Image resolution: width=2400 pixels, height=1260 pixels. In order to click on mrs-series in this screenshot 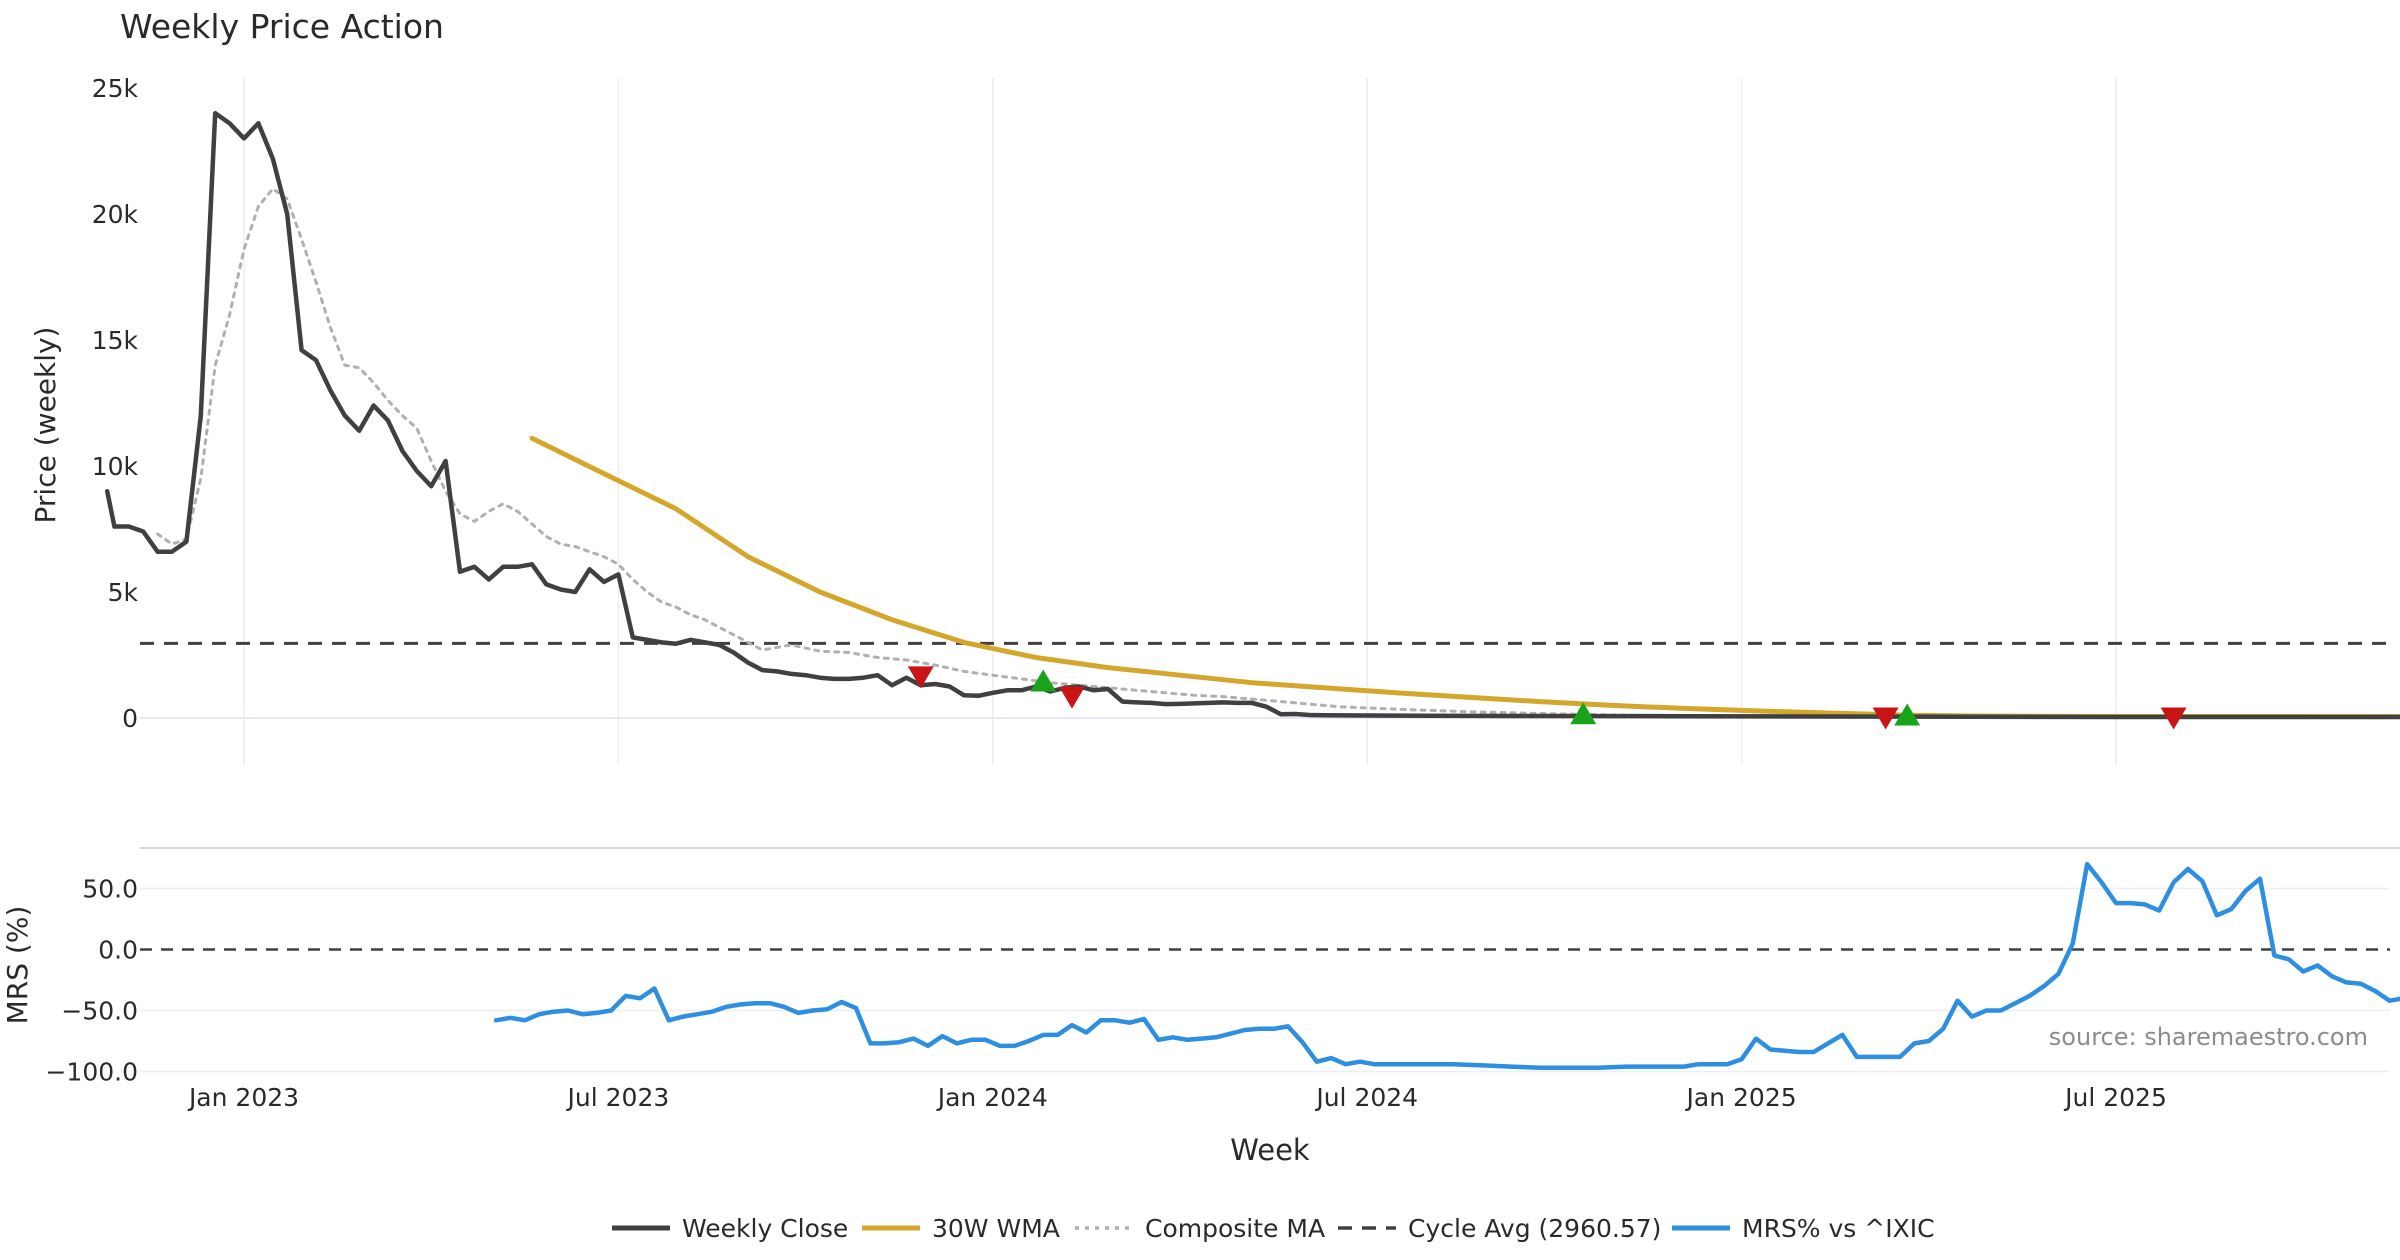, I will do `click(1446, 966)`.